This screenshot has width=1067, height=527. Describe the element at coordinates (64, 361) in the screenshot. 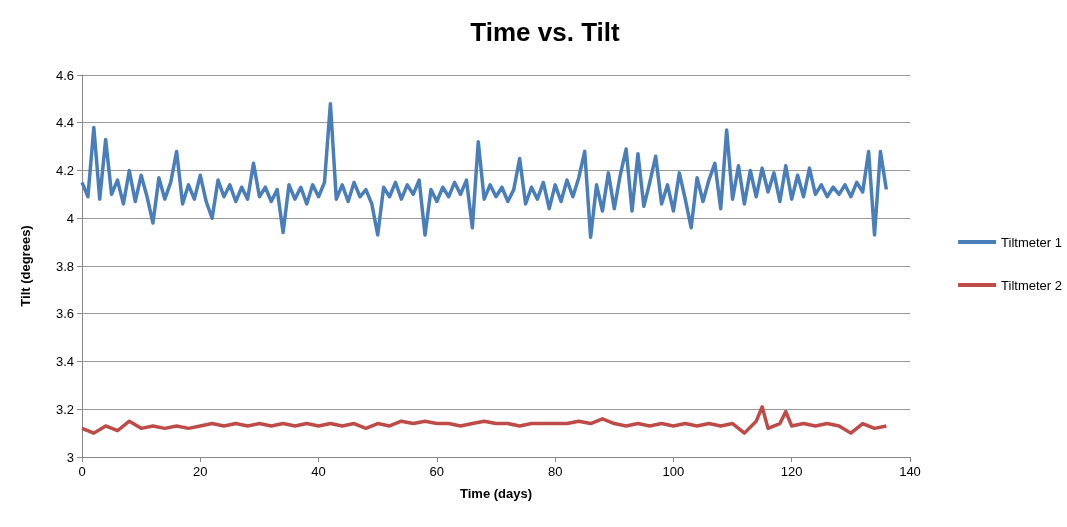

I see `y-tick-label: 3.4` at that location.